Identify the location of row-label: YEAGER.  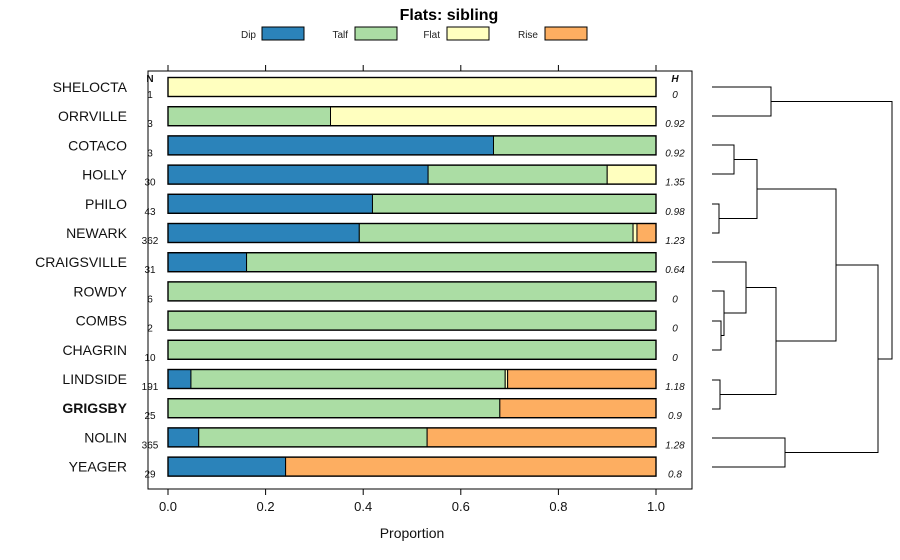
(98, 467).